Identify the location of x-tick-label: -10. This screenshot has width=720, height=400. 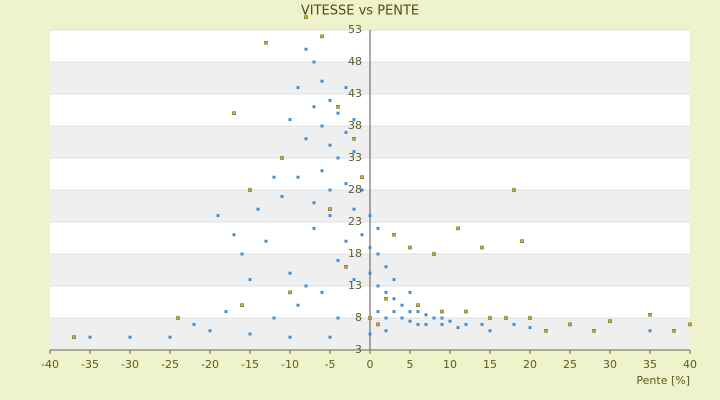
(290, 364).